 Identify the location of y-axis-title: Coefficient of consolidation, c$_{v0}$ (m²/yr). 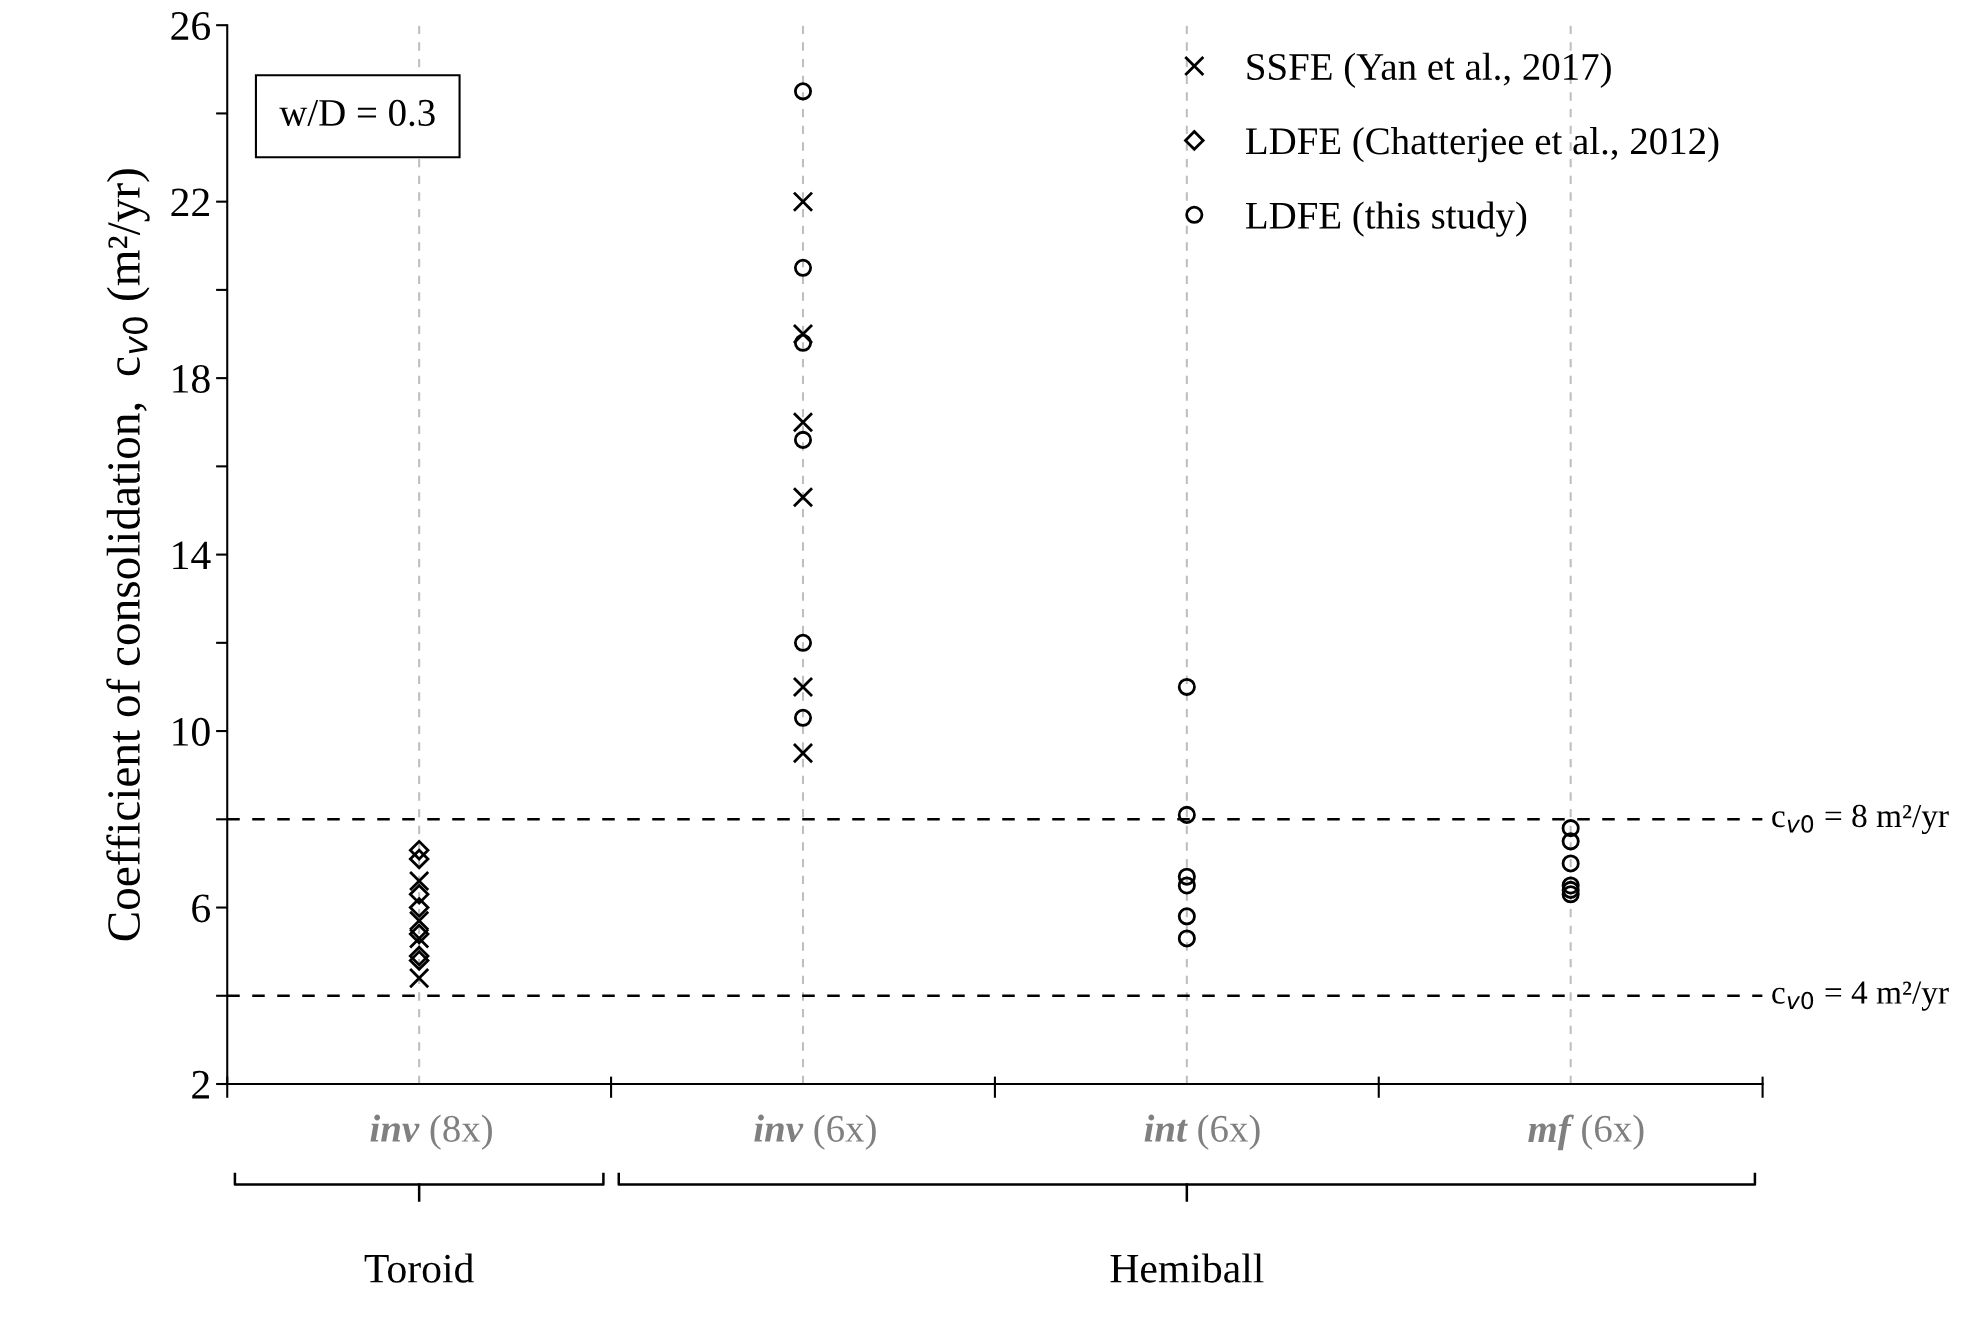
(128, 555).